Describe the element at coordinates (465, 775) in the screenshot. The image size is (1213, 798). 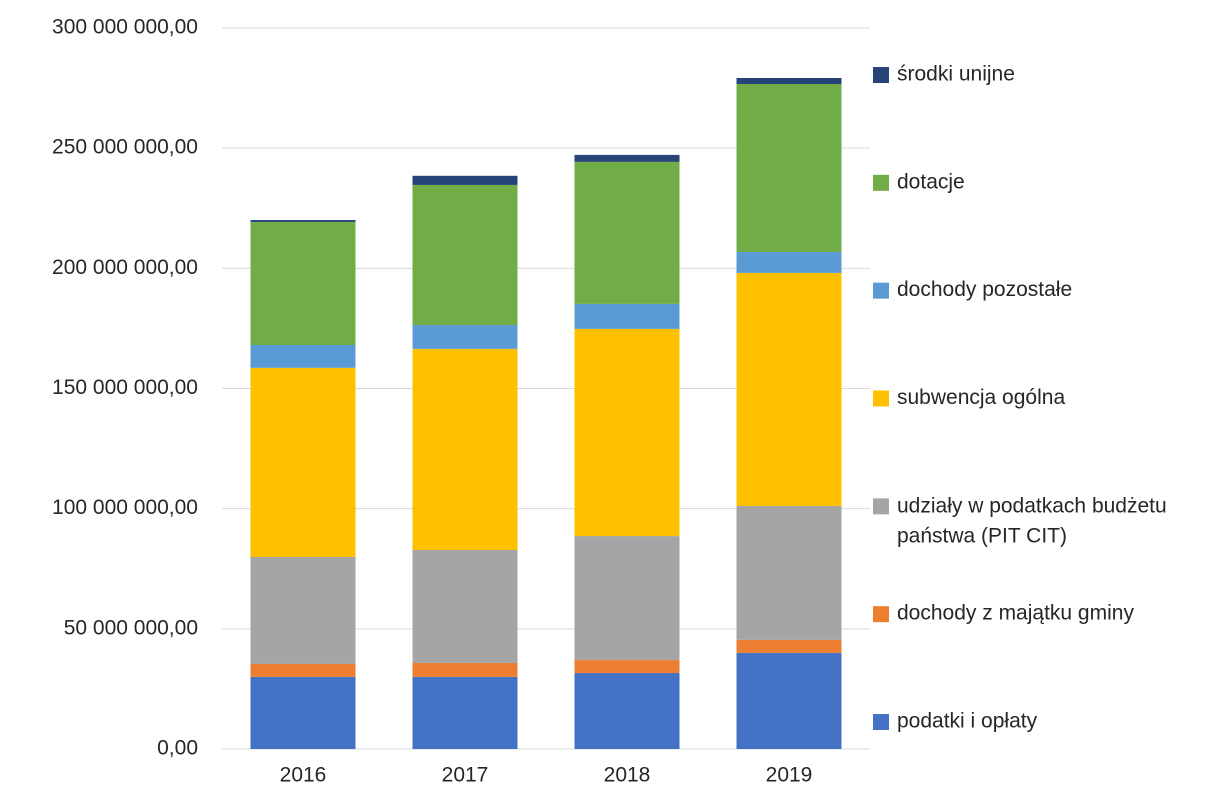
I see `x-tick-label: 2017` at that location.